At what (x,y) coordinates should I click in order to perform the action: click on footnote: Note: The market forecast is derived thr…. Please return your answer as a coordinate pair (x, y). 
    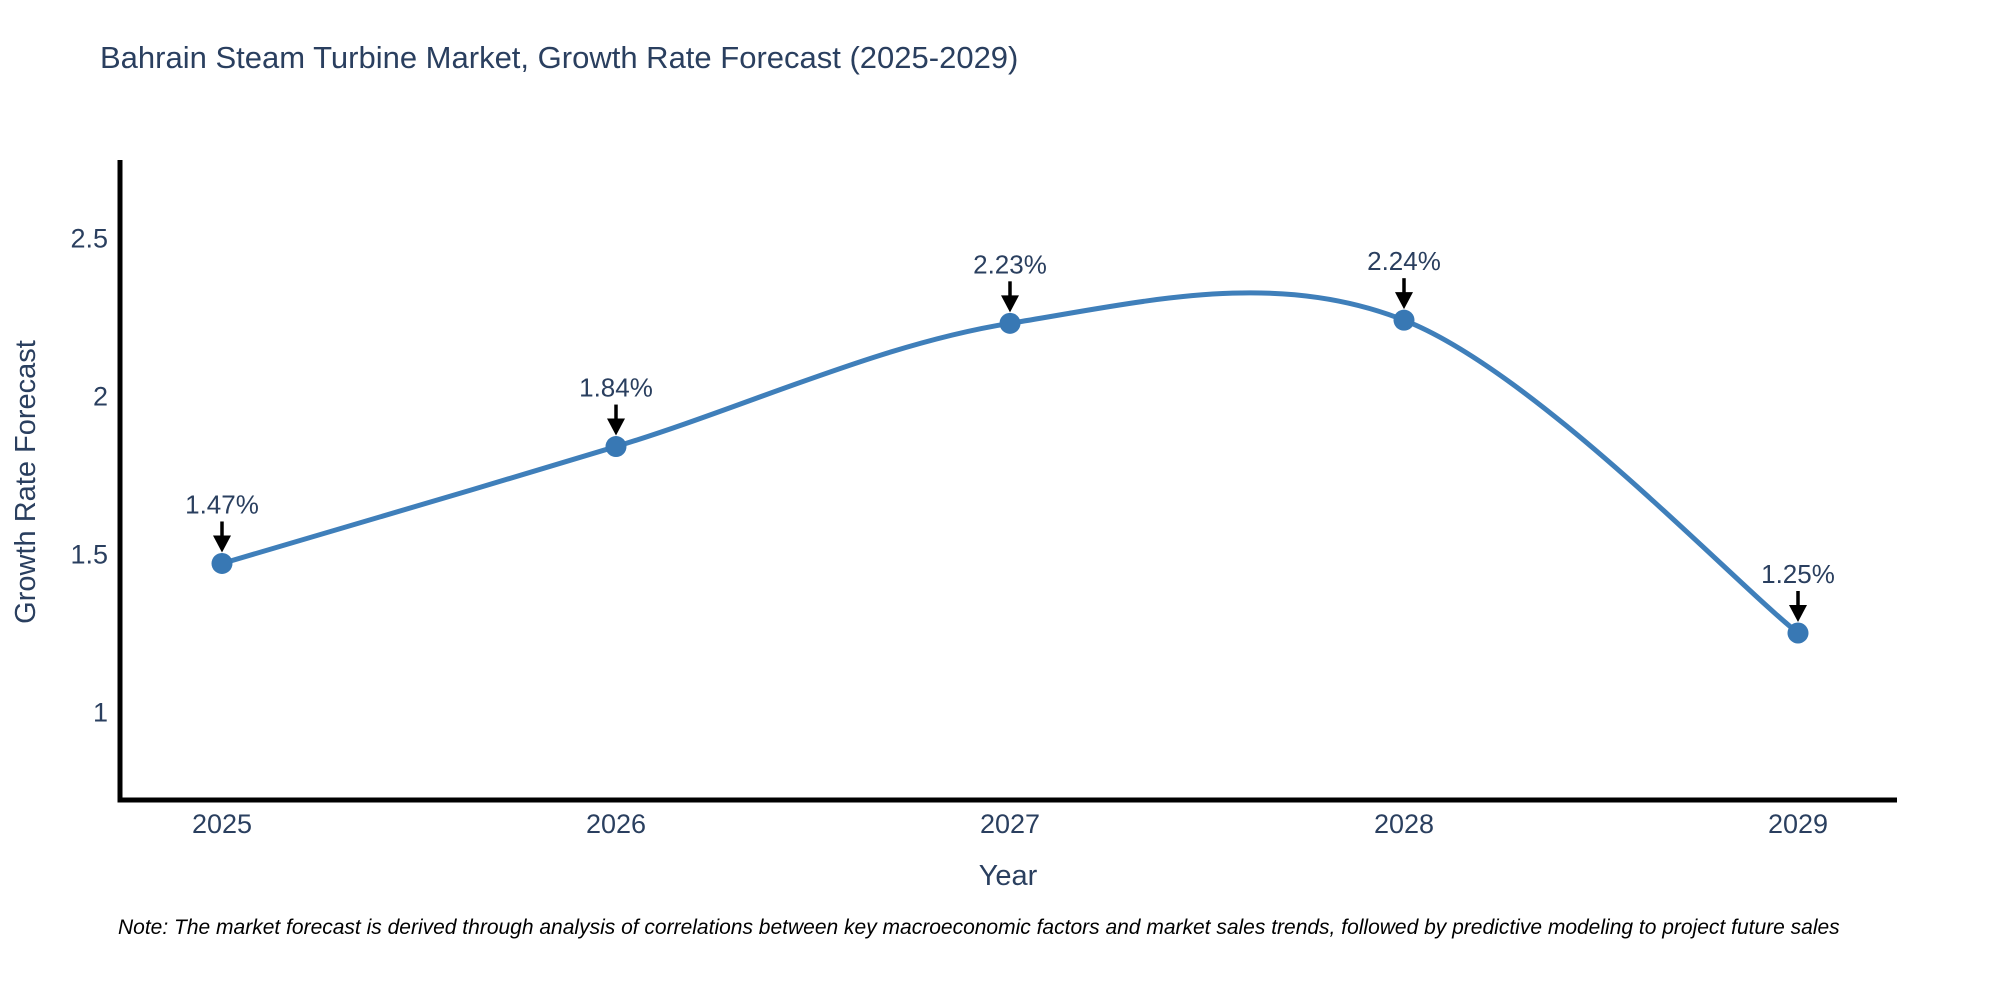
    Looking at the image, I should click on (979, 927).